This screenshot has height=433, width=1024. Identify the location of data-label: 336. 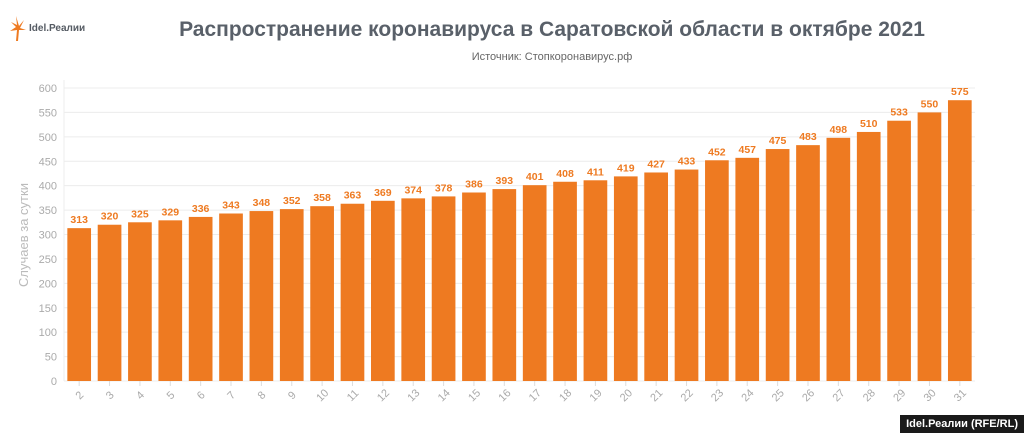
(201, 209).